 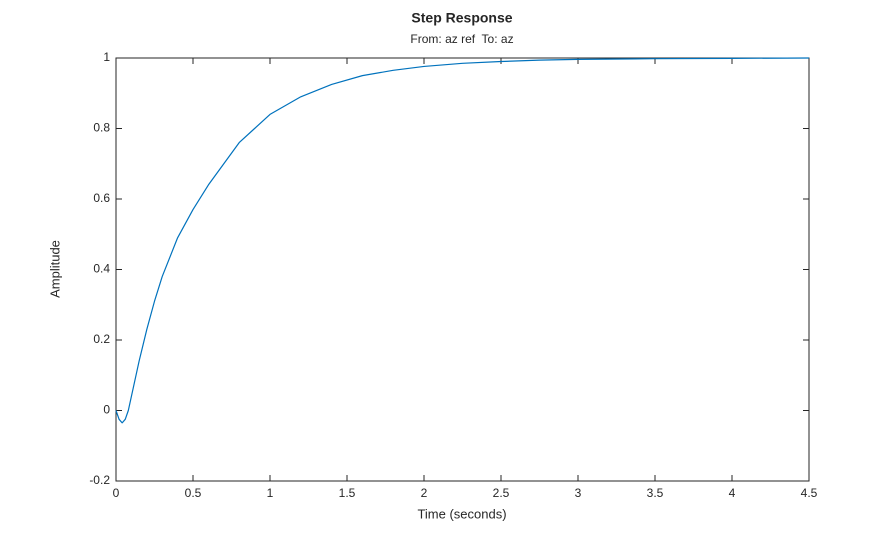 I want to click on x-tick-label: 2.5, so click(x=501, y=493).